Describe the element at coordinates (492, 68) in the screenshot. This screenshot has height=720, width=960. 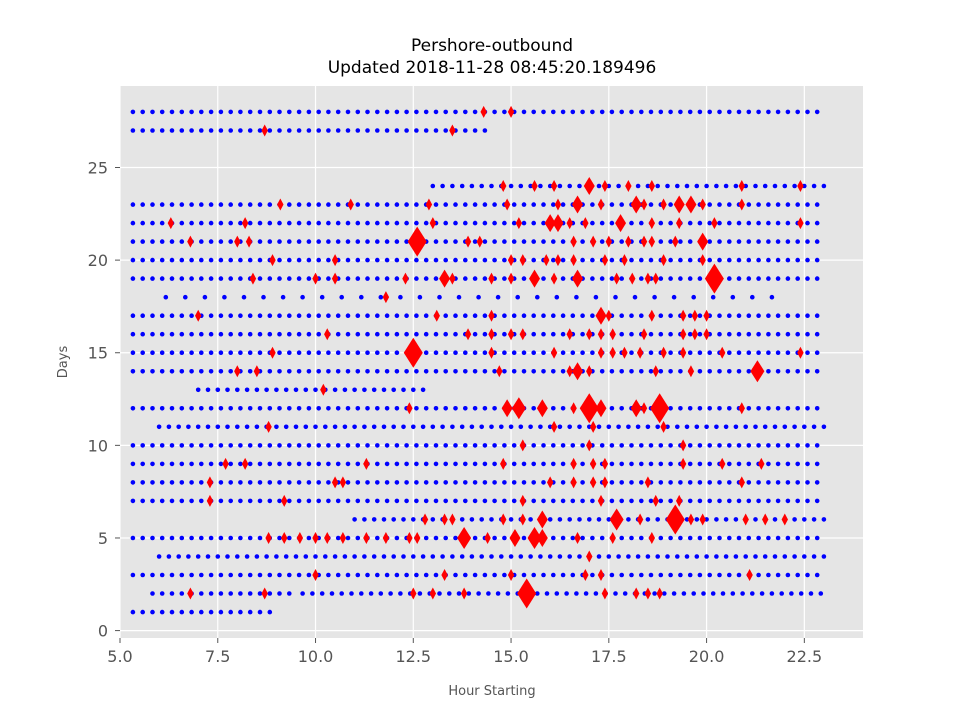
I see `chart-subtitle: Updated 2018-11-28 08:45:20.189496` at that location.